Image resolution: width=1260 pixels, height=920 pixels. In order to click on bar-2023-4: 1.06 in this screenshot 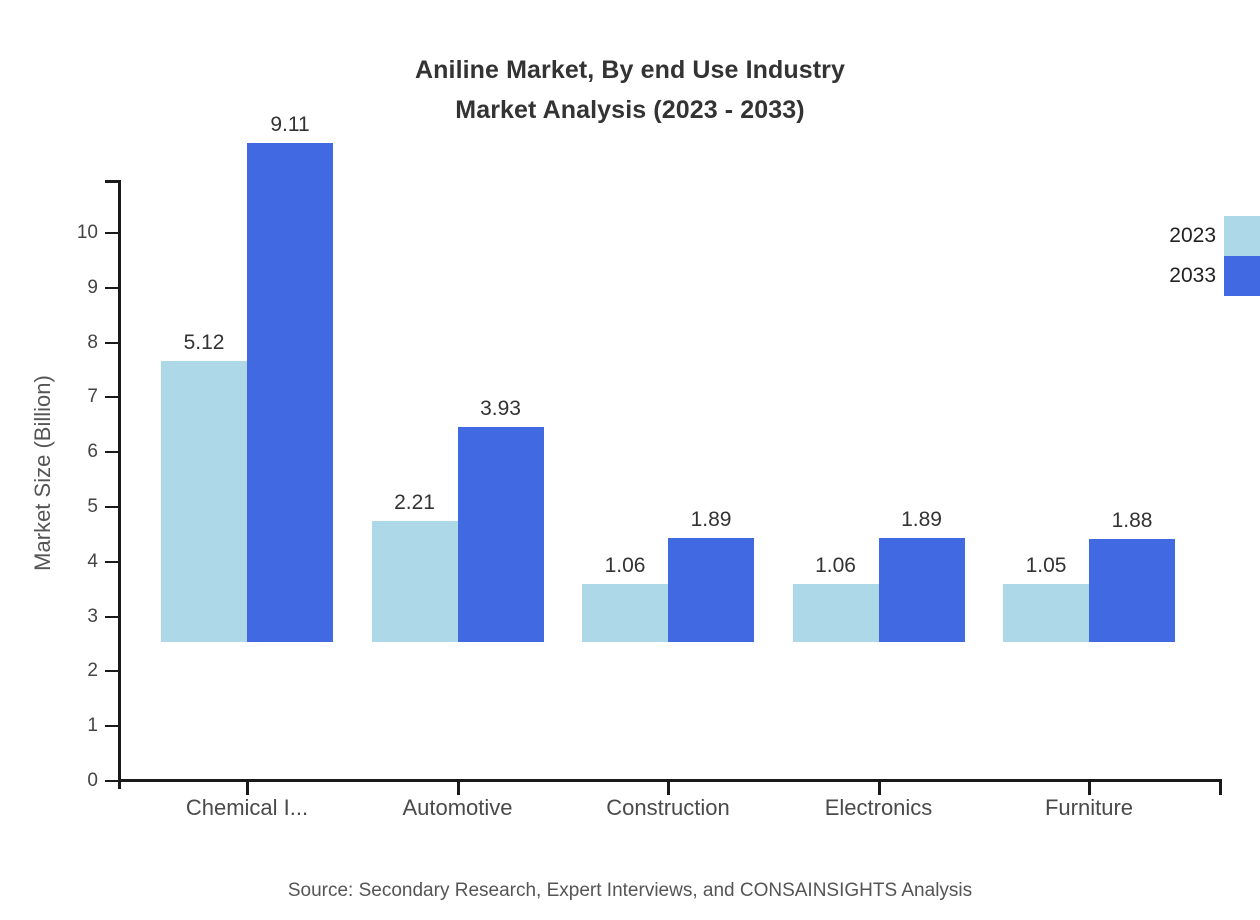, I will do `click(835, 598)`.